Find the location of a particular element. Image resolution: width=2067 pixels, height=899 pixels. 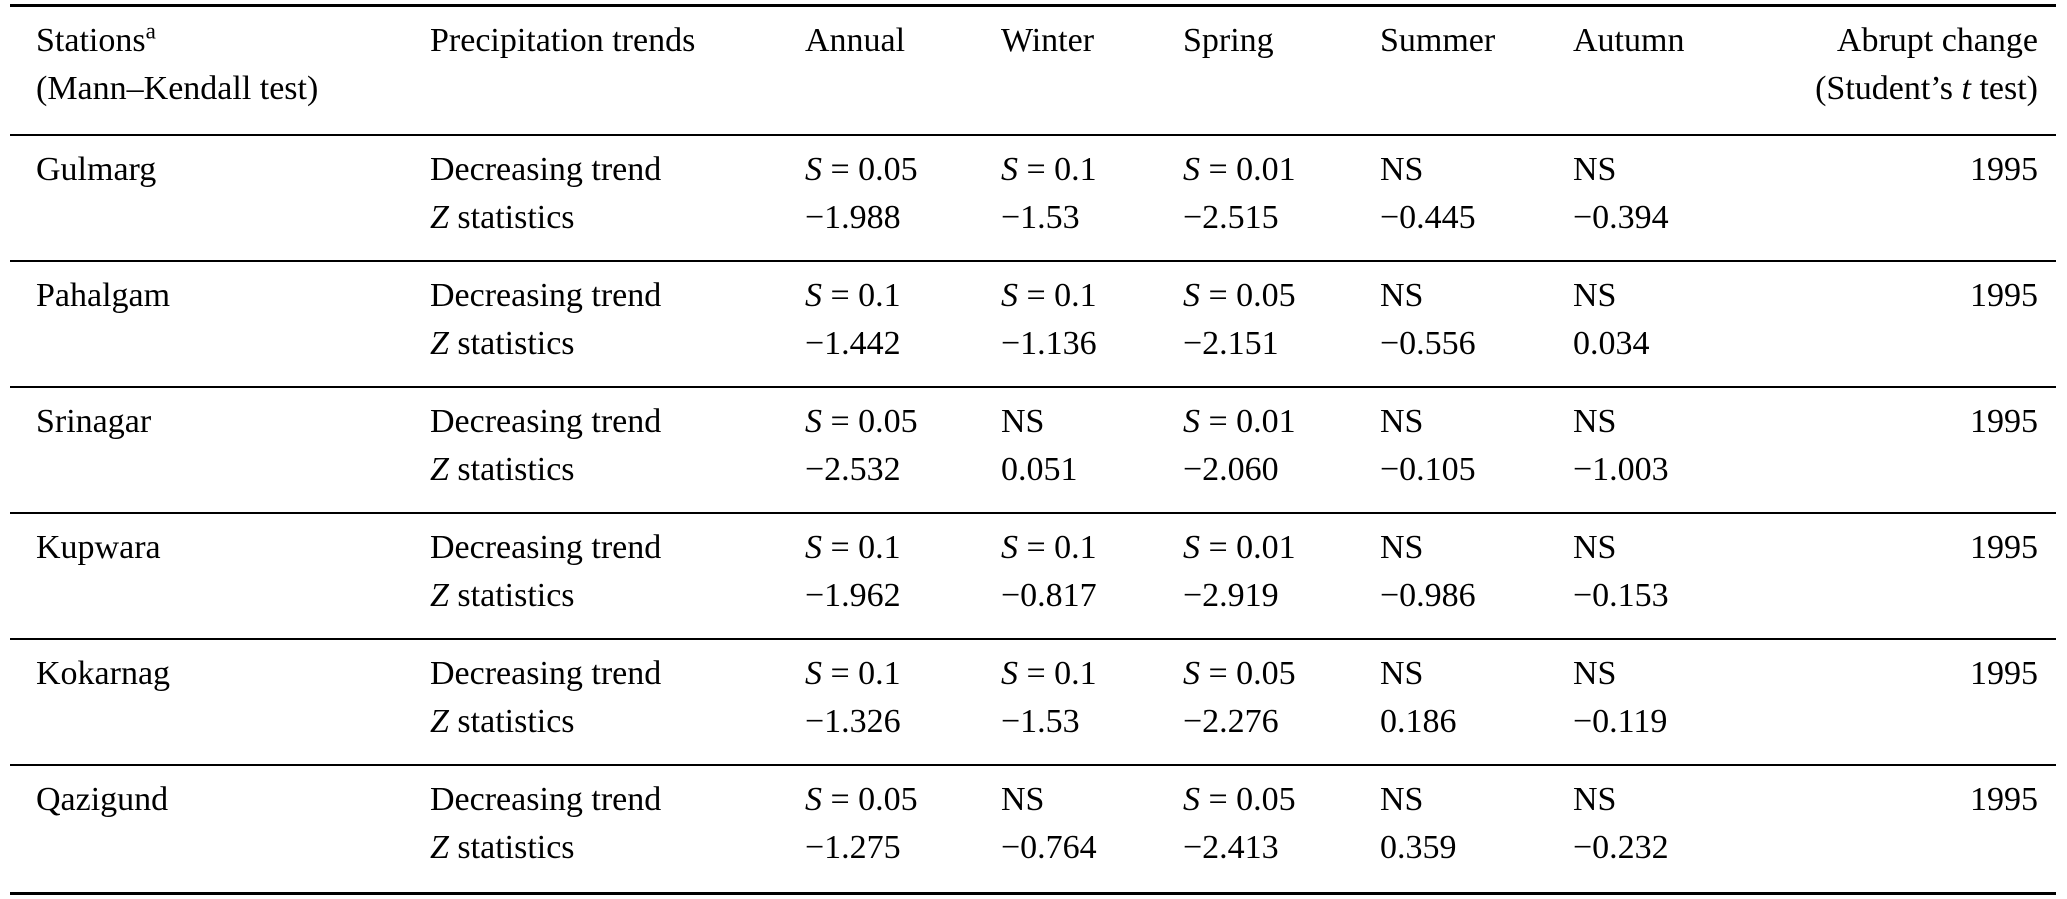

annual-z-value: −1.962 is located at coordinates (853, 595).